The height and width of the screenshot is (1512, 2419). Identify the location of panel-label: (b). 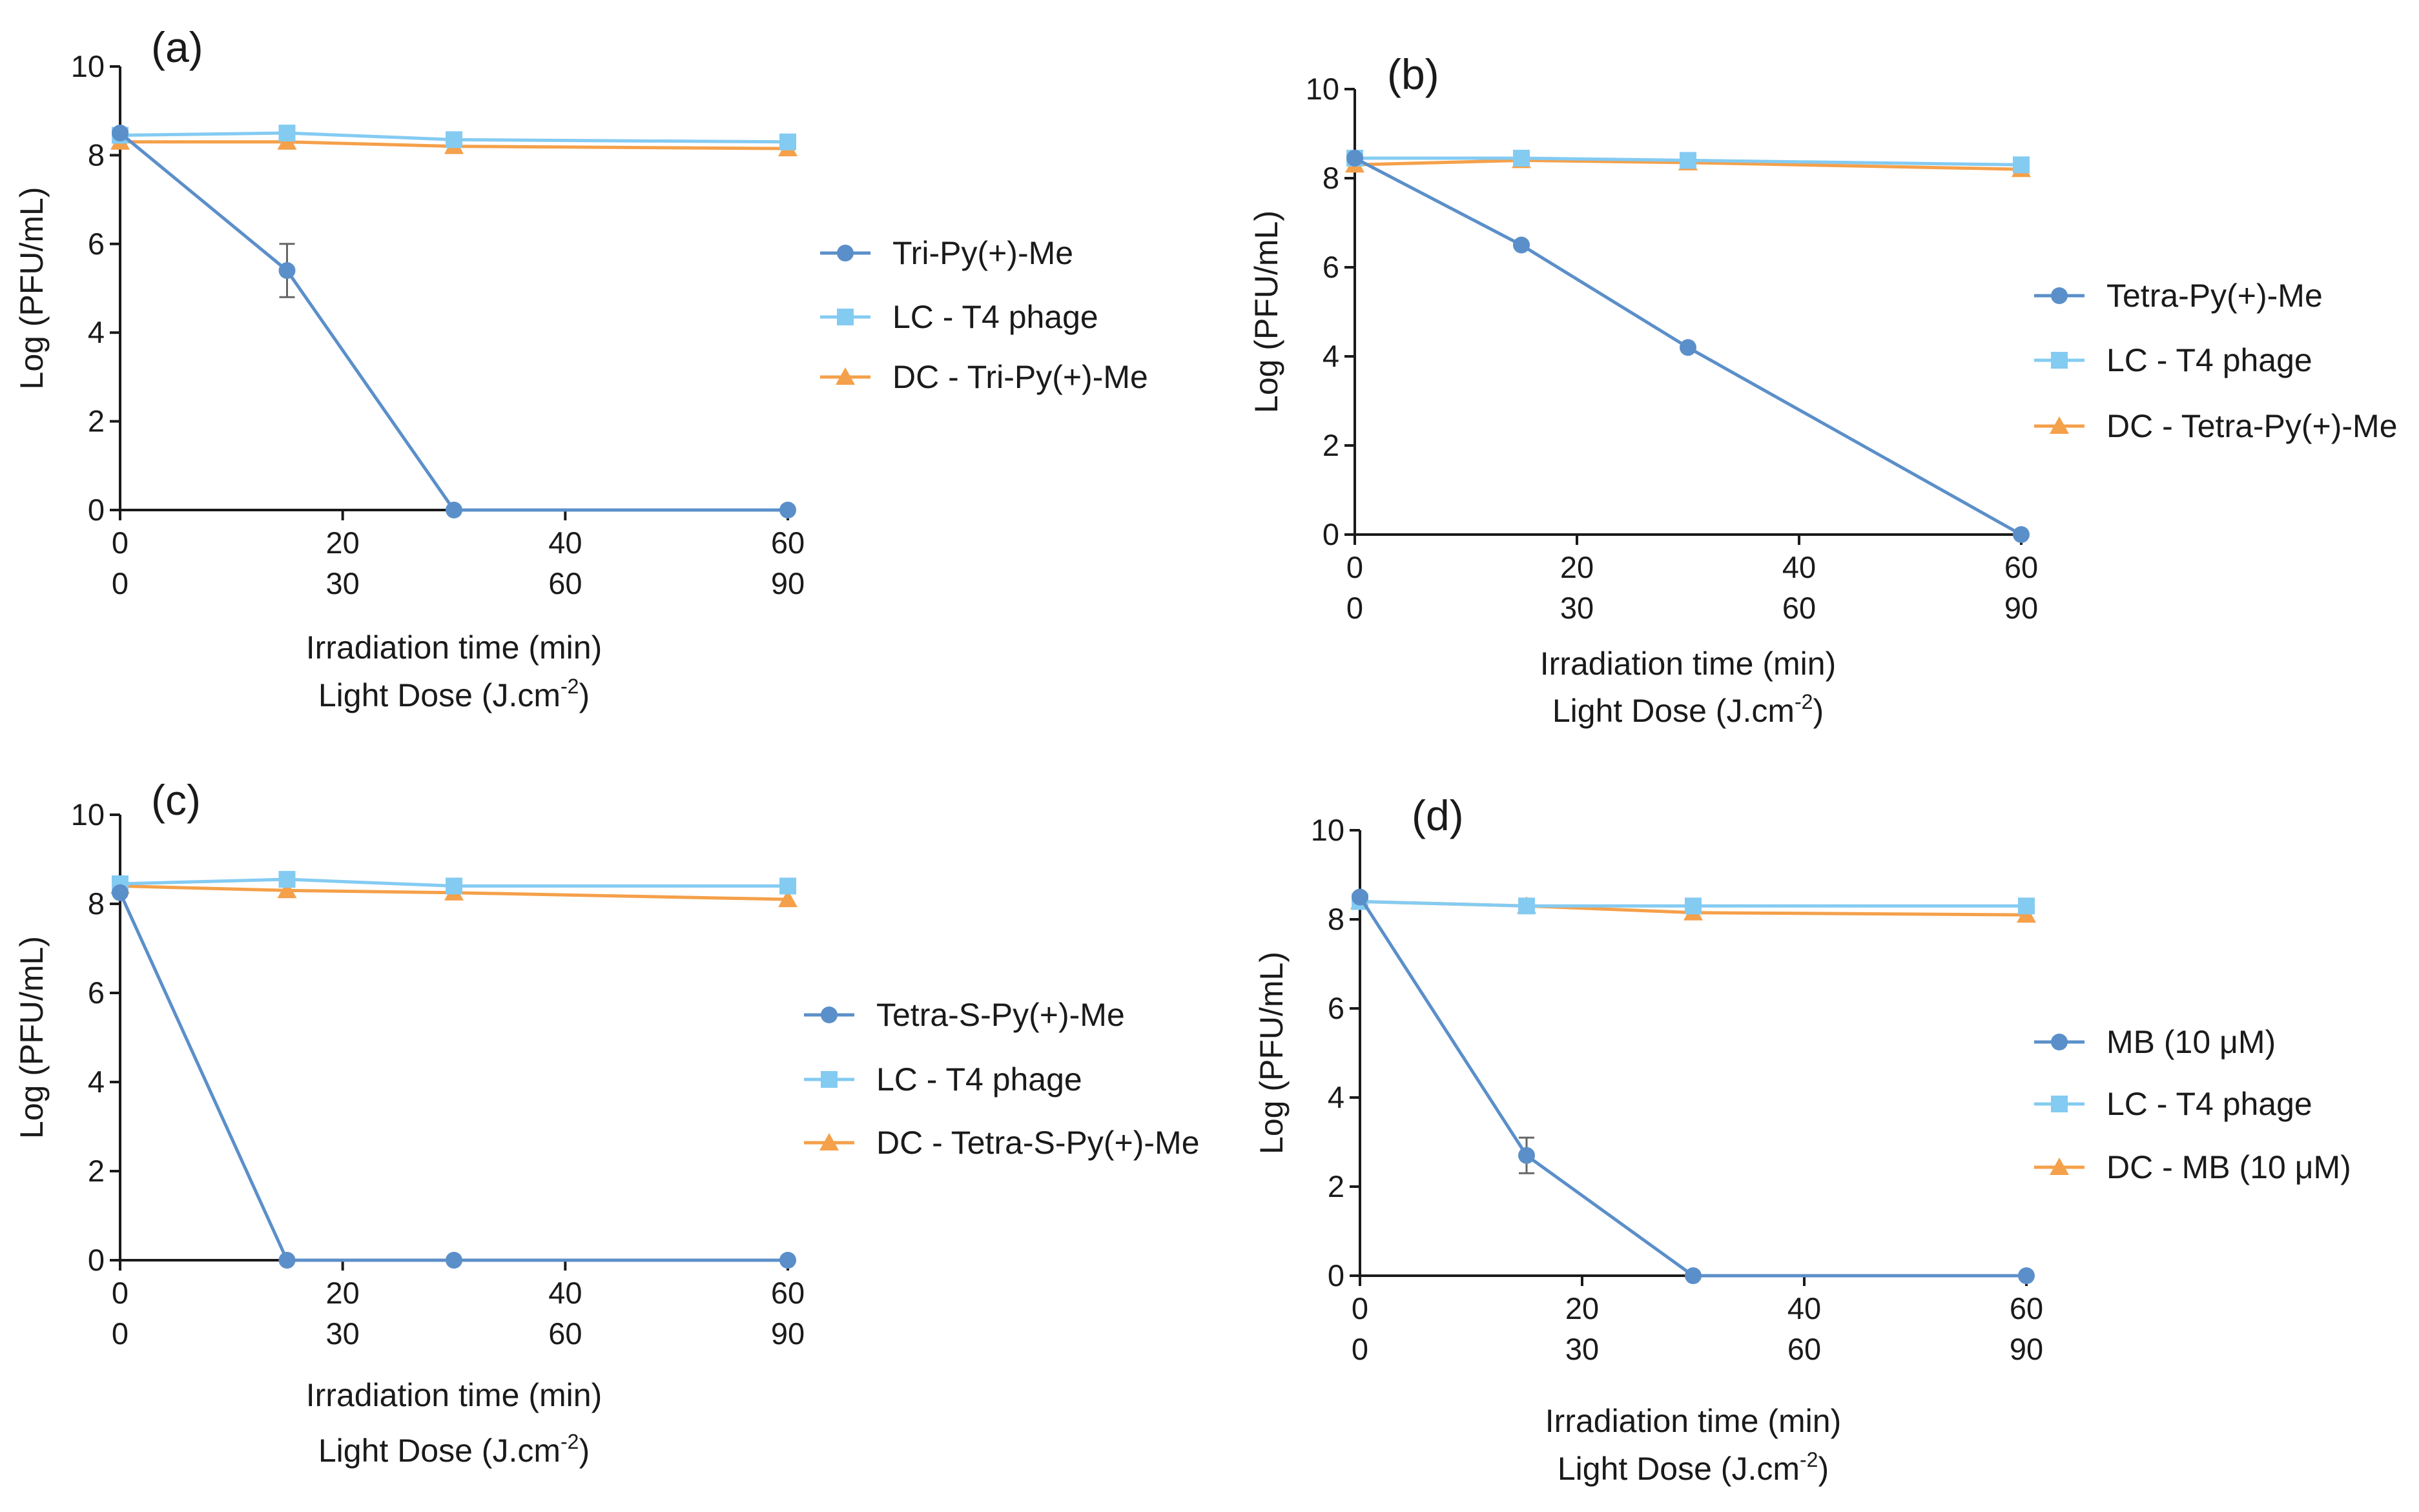
(1413, 74).